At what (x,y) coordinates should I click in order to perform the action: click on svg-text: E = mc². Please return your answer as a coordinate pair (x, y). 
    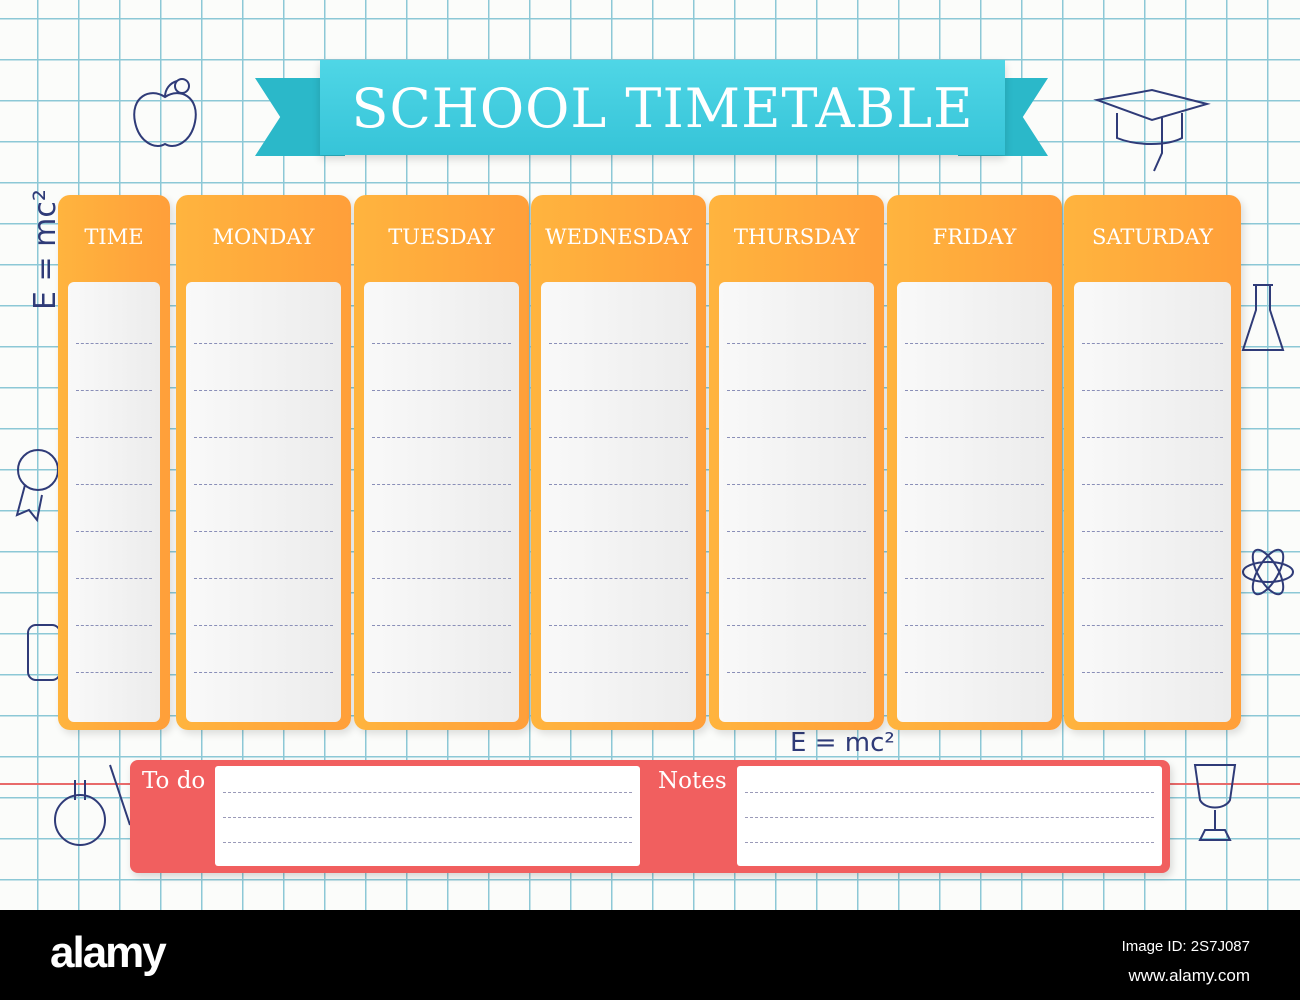
    Looking at the image, I should click on (45, 249).